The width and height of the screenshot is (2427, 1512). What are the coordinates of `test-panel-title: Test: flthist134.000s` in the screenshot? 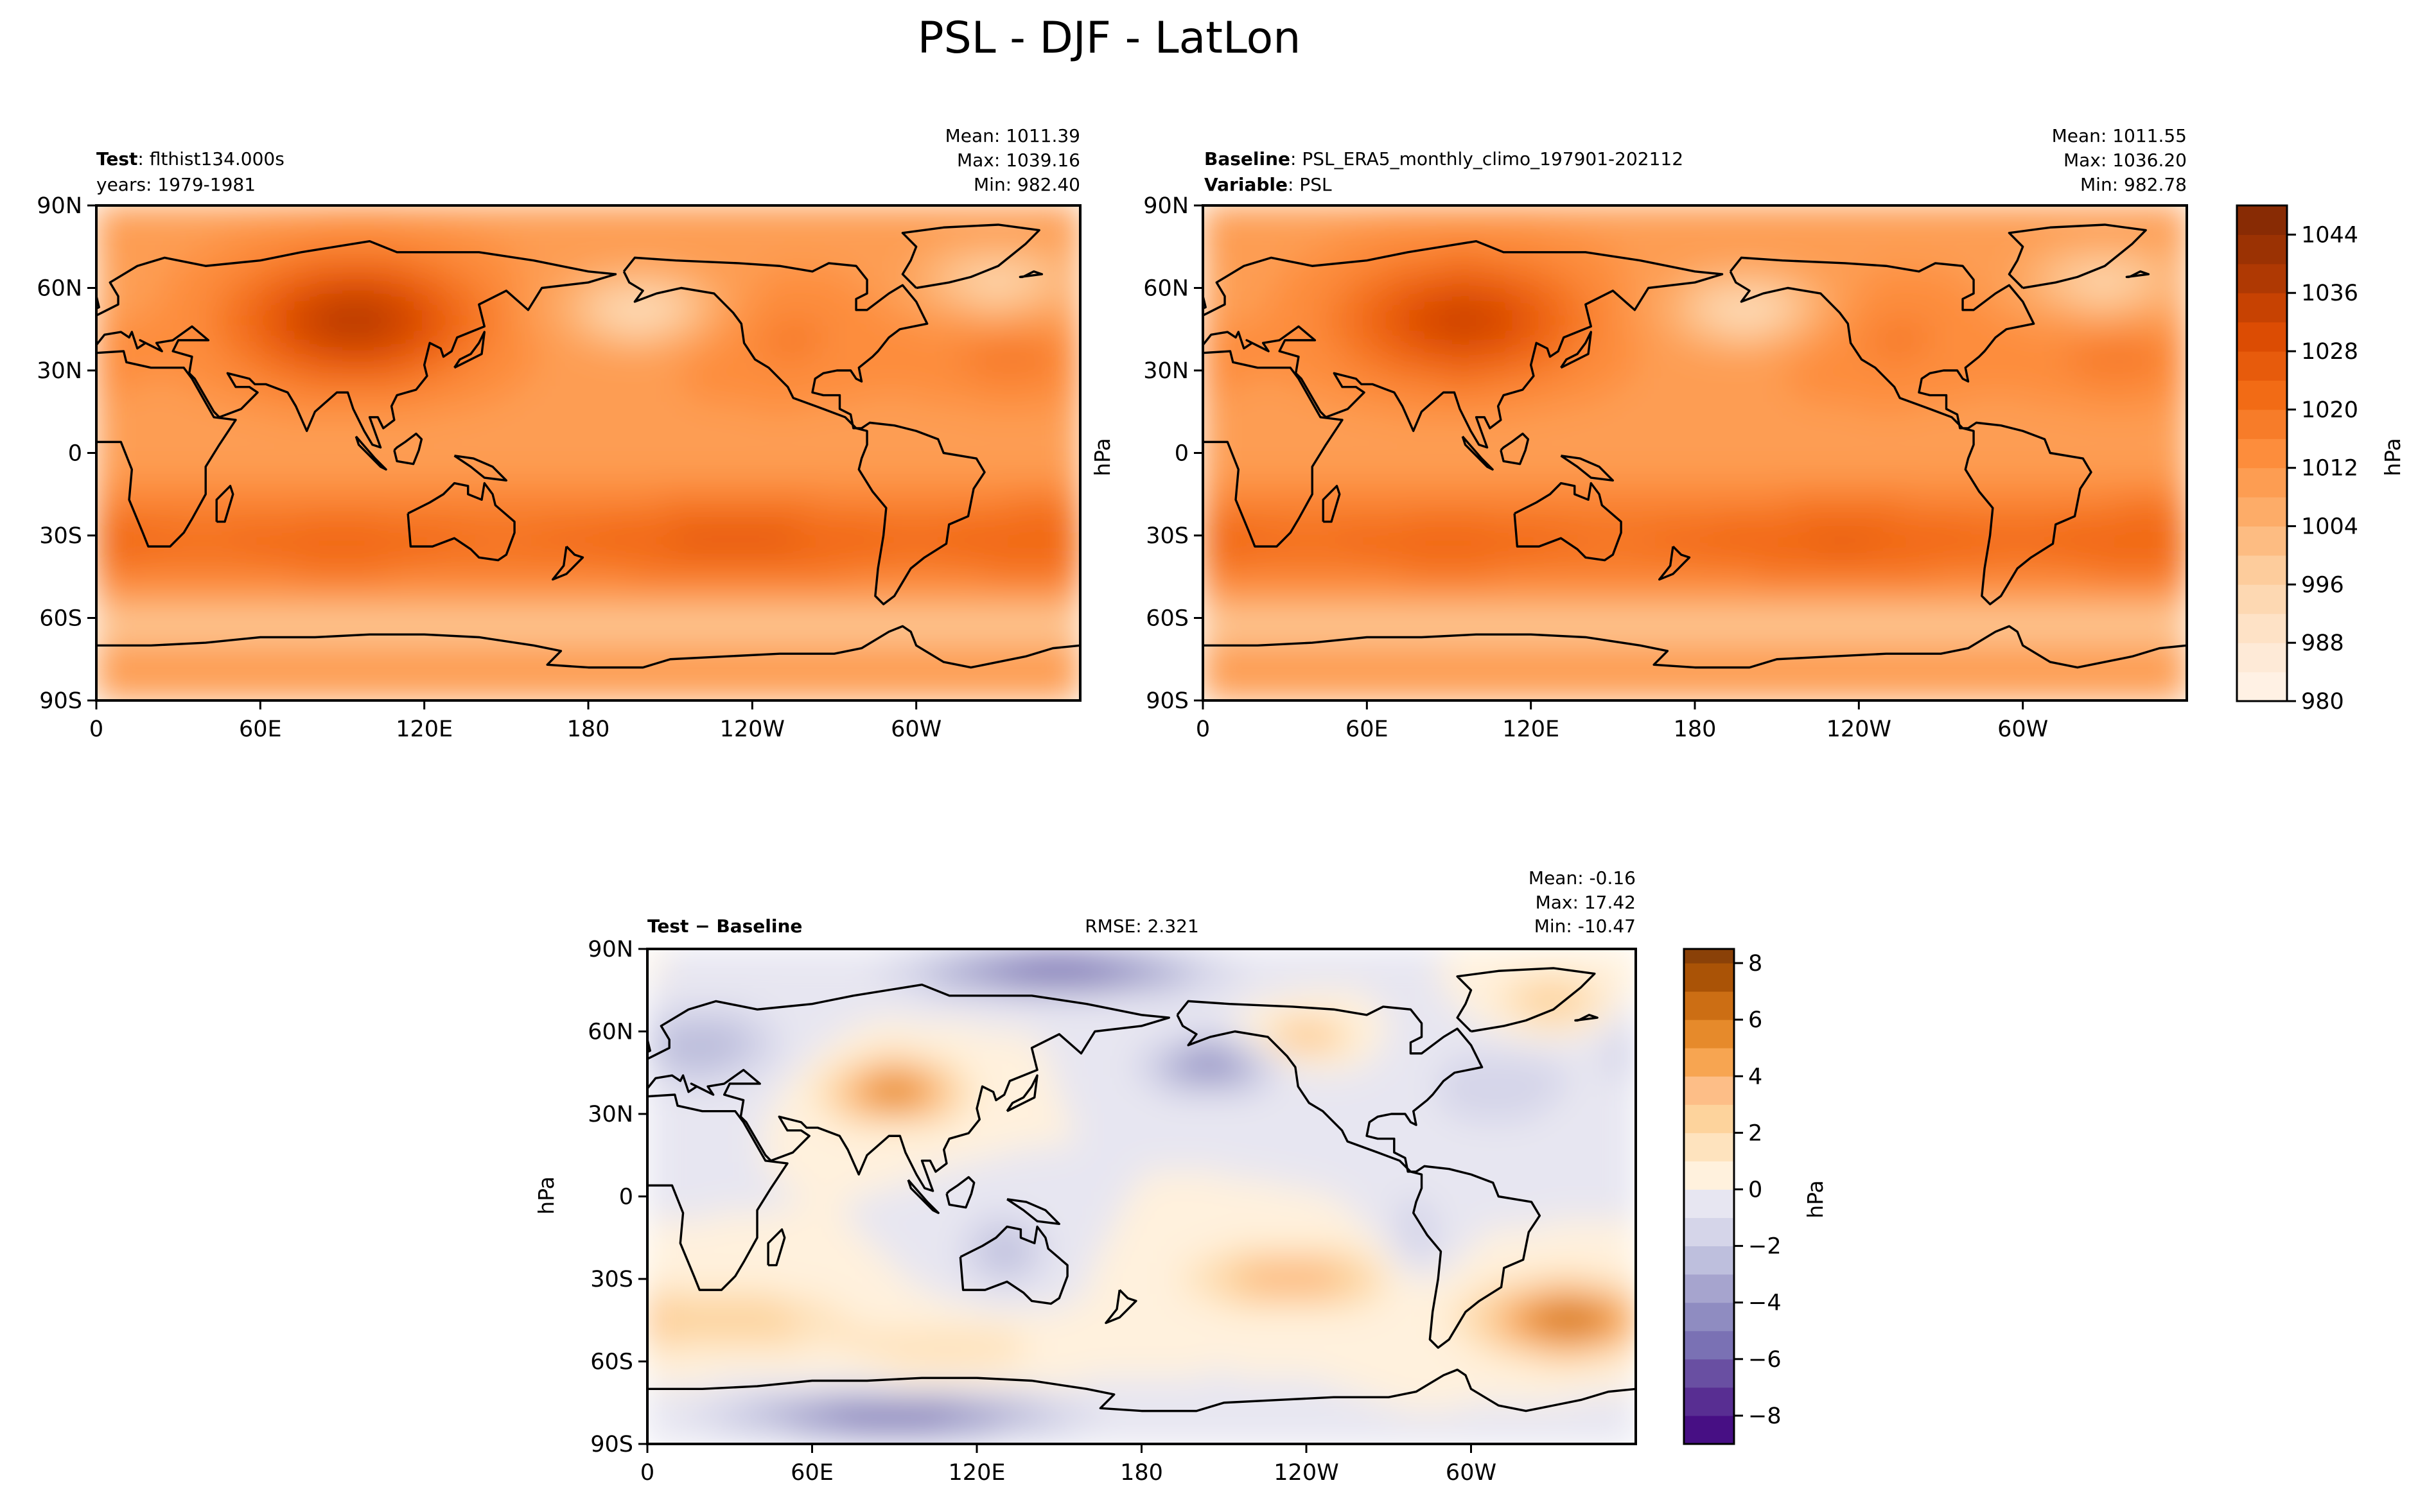 It's located at (190, 158).